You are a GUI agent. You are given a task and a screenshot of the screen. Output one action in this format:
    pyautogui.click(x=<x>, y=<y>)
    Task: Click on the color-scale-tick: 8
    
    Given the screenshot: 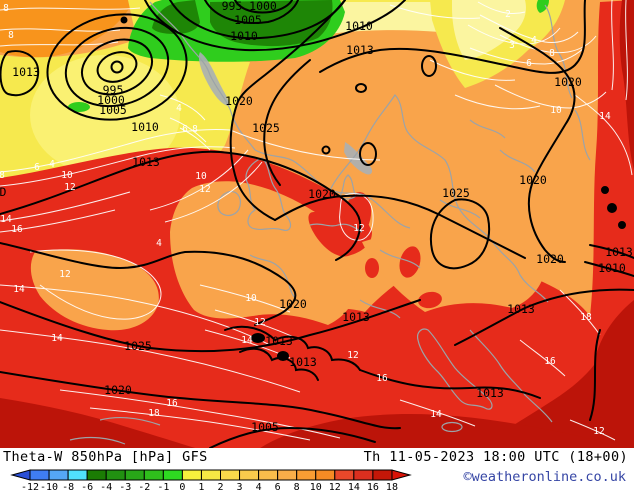 What is the action you would take?
    pyautogui.click(x=297, y=486)
    